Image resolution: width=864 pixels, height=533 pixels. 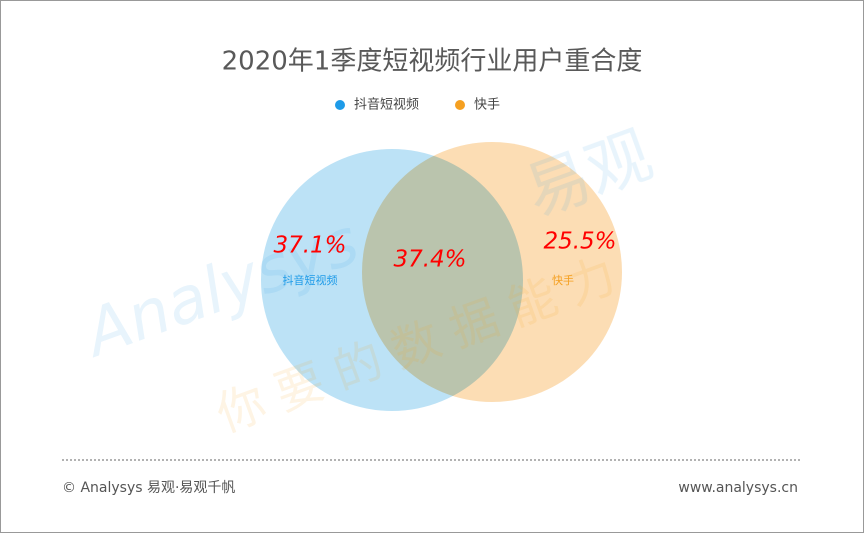 I want to click on legend-label: 快手, so click(x=487, y=105).